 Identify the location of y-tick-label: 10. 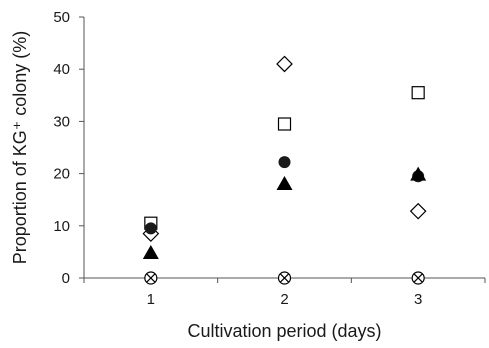
(61, 226).